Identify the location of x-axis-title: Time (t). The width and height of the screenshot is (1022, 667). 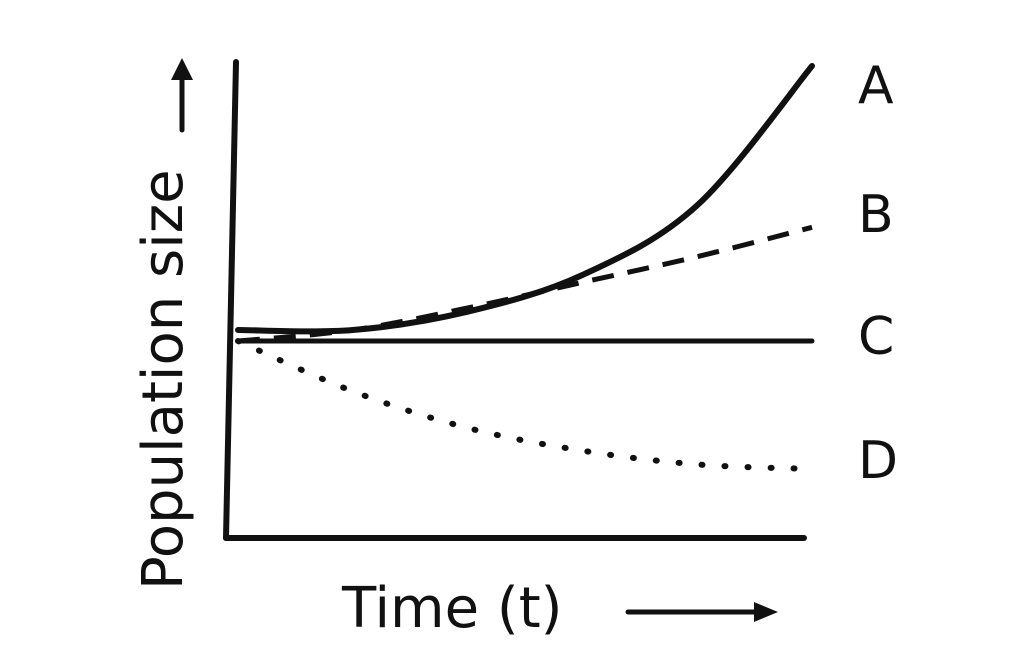
(452, 608).